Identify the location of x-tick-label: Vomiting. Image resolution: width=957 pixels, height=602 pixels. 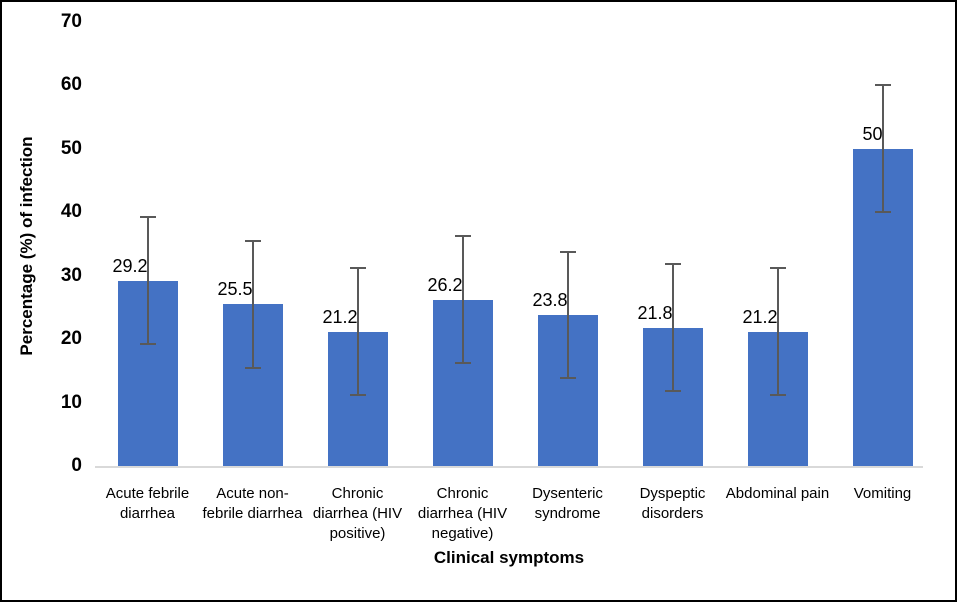
(882, 493).